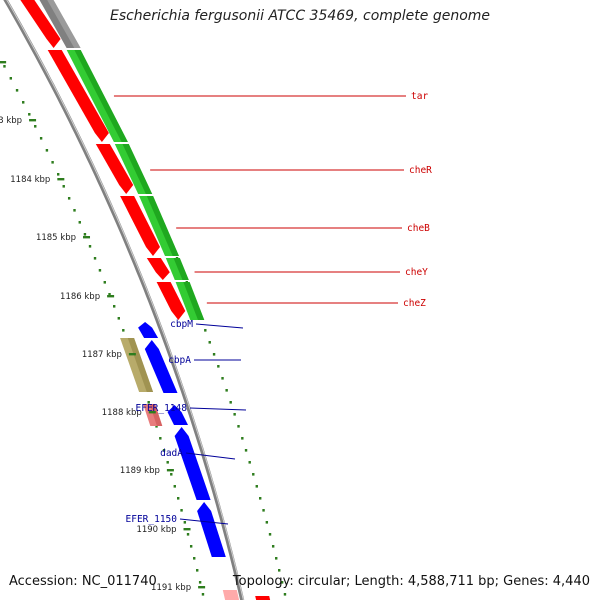  Describe the element at coordinates (177, 415) in the screenshot. I see `cds-reverse-EFER_1148-adj` at that location.